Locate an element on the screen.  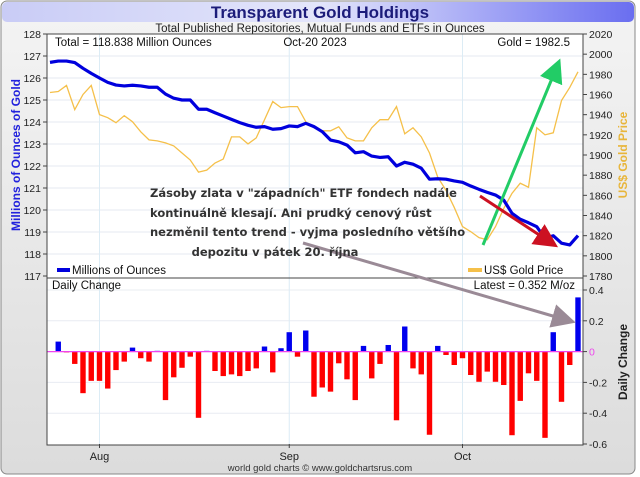
title-bar is located at coordinates (318, 12).